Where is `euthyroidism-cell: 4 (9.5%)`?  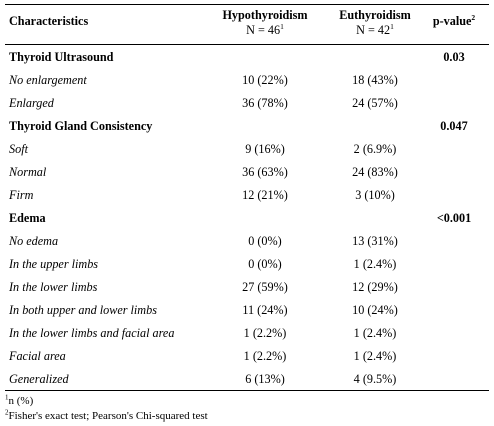
euthyroidism-cell: 4 (9.5%) is located at coordinates (375, 379).